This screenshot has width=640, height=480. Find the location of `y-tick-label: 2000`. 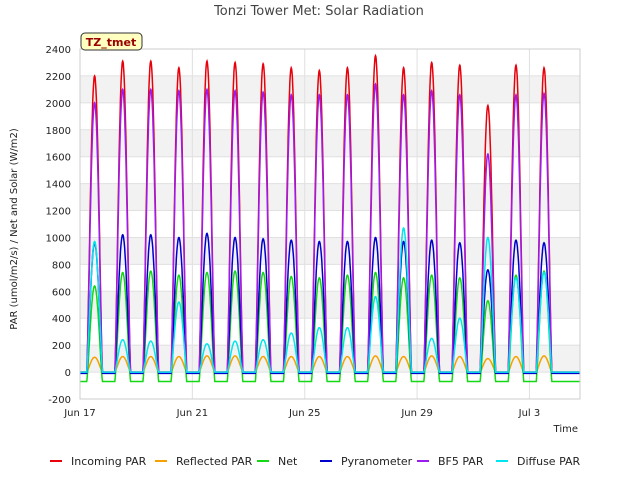

y-tick-label: 2000 is located at coordinates (58, 104).